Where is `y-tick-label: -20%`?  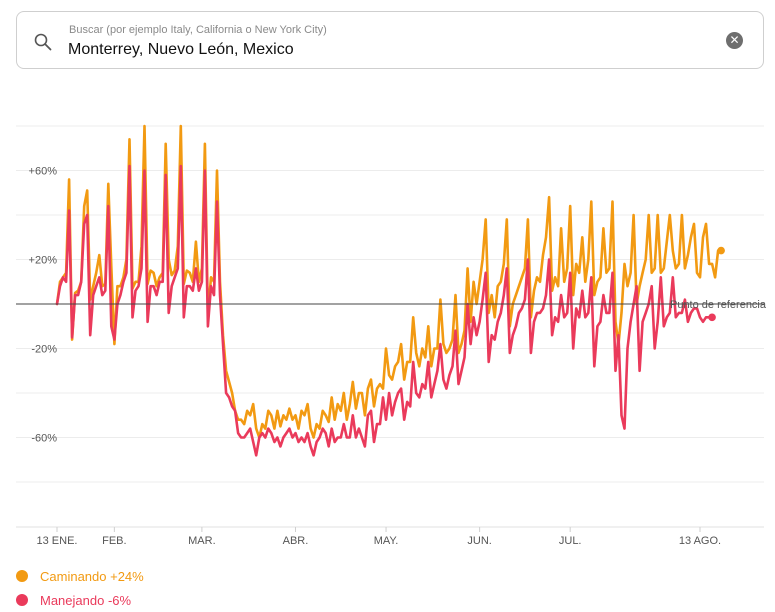 y-tick-label: -20% is located at coordinates (44, 350).